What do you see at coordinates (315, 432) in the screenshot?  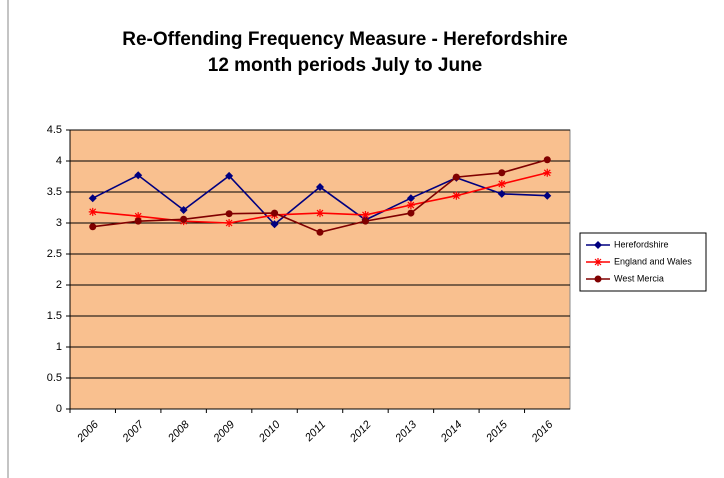 I see `x-tick-label: 2011` at bounding box center [315, 432].